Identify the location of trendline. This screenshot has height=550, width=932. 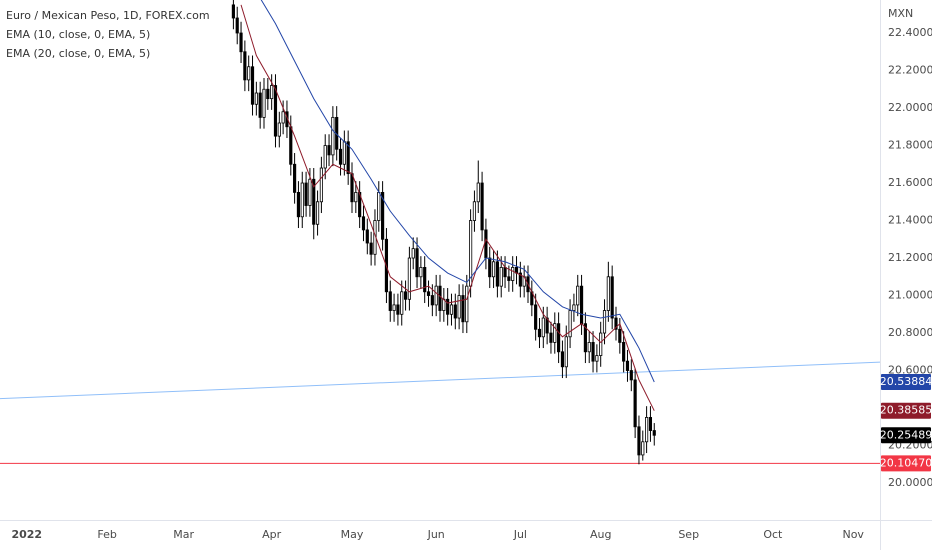
(440, 380).